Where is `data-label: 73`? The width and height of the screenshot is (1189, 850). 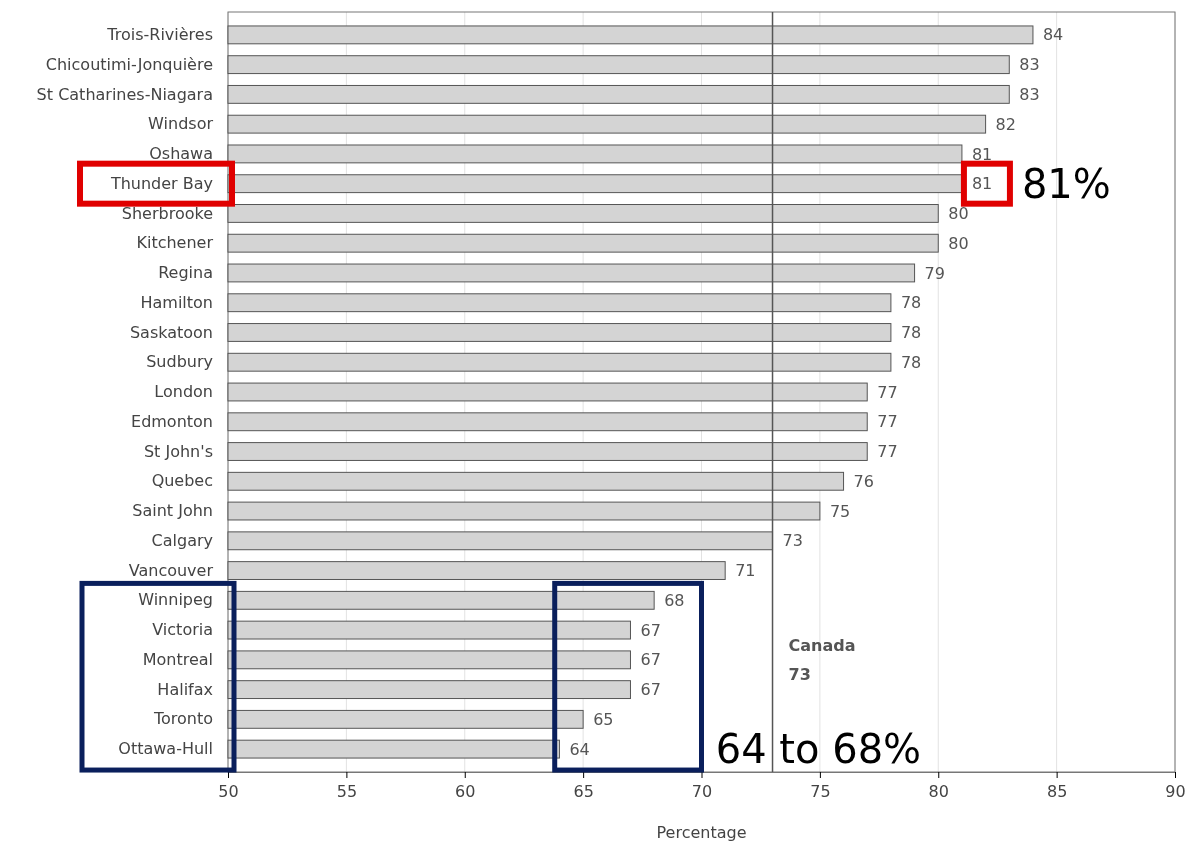 data-label: 73 is located at coordinates (792, 541).